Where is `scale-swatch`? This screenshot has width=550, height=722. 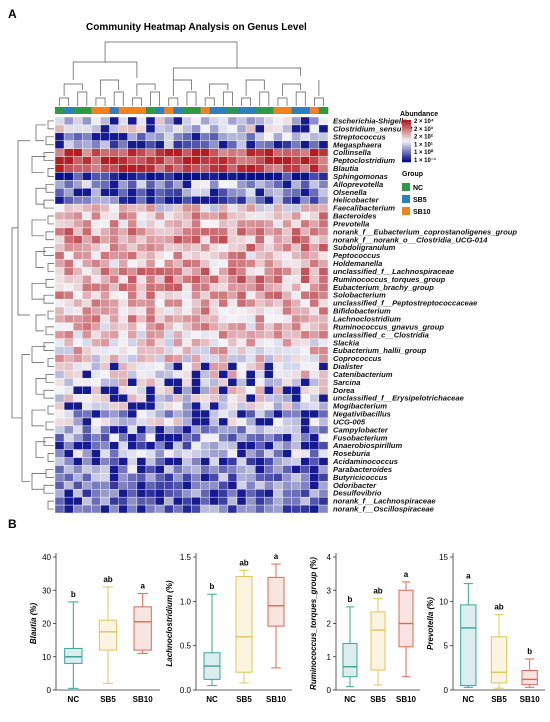 scale-swatch is located at coordinates (406, 121).